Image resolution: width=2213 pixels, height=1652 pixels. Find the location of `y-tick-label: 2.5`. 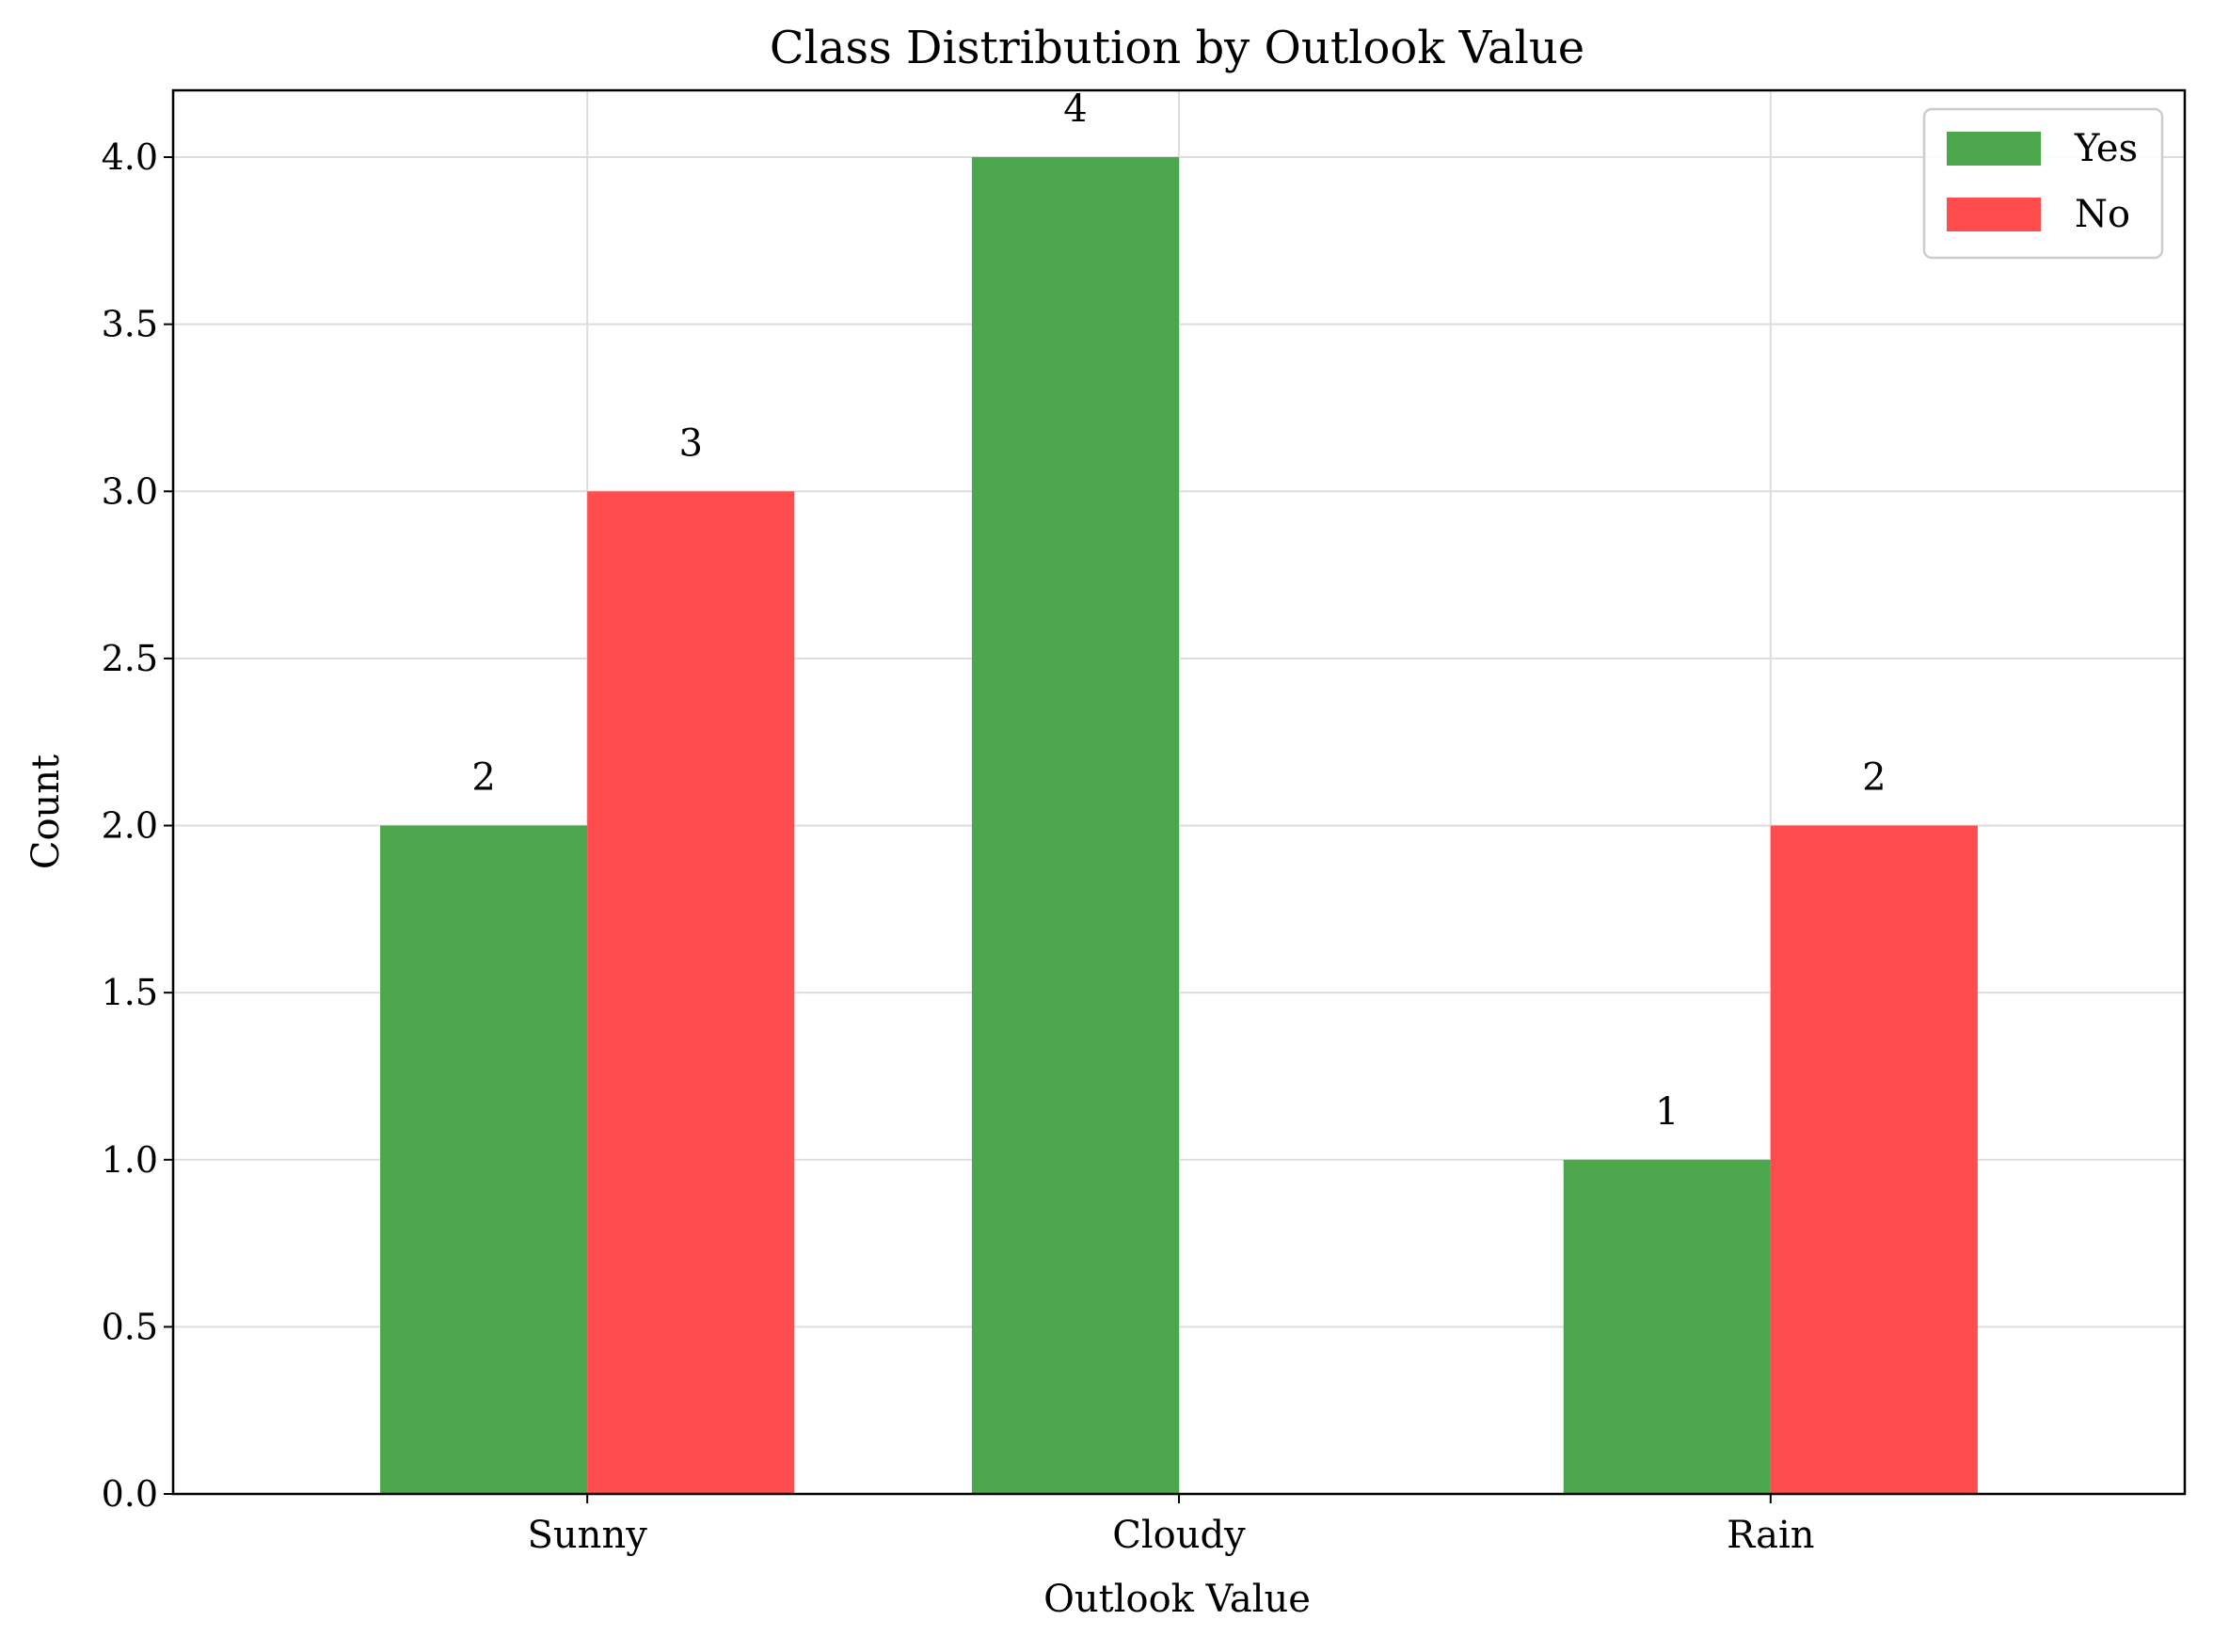

y-tick-label: 2.5 is located at coordinates (130, 658).